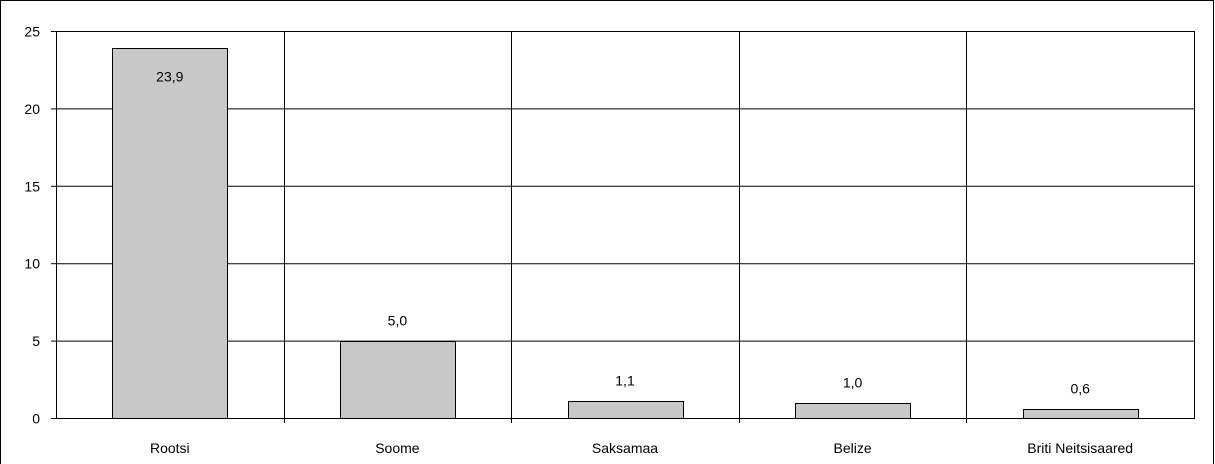 The height and width of the screenshot is (464, 1215). What do you see at coordinates (170, 448) in the screenshot?
I see `x-category-label: Rootsi` at bounding box center [170, 448].